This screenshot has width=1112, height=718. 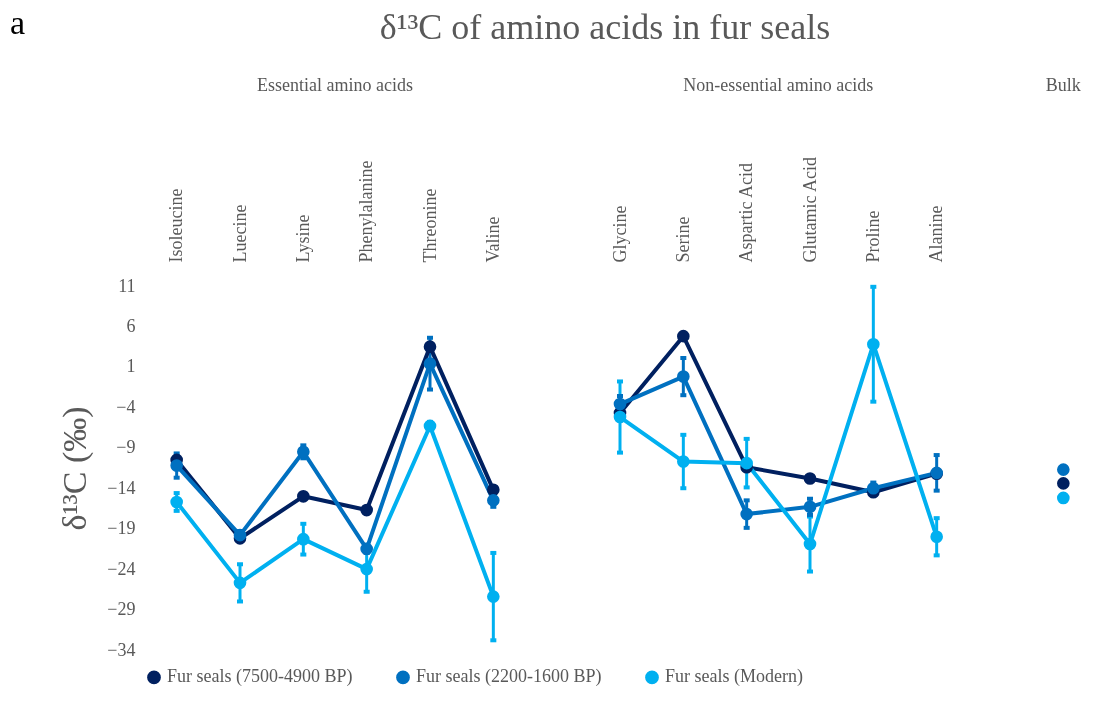 What do you see at coordinates (619, 234) in the screenshot?
I see `x-tick-label: Glycine` at bounding box center [619, 234].